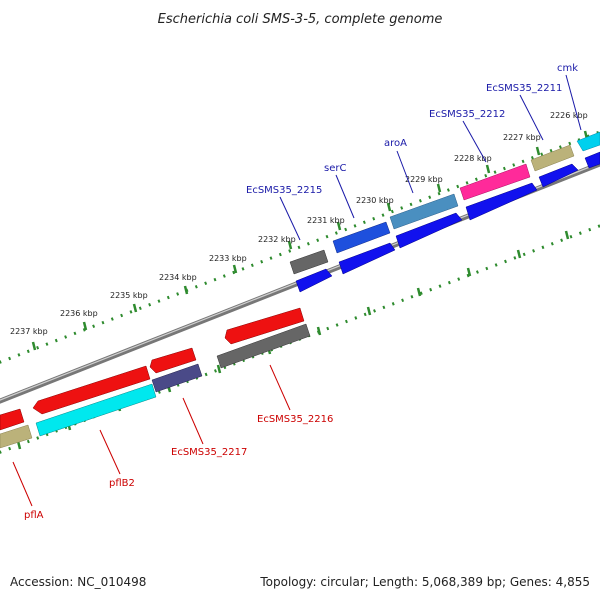  Describe the element at coordinates (110, 452) in the screenshot. I see `leader-pflb2` at that location.